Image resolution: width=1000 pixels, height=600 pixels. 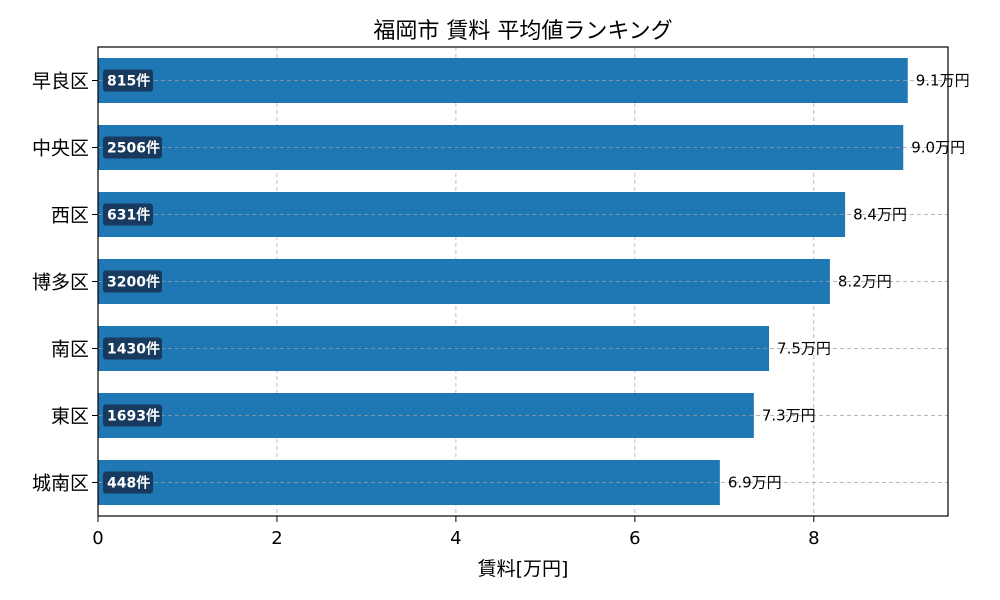 What do you see at coordinates (60, 283) in the screenshot?
I see `category-label: 博多区` at bounding box center [60, 283].